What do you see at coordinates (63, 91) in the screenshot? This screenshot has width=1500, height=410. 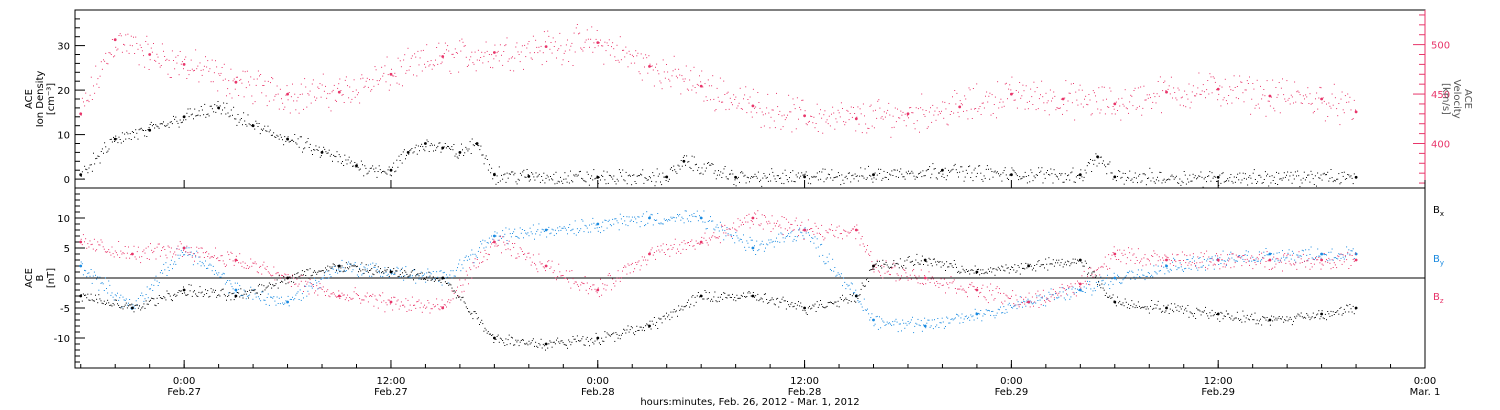 I see `density-tick-label: 20` at bounding box center [63, 91].